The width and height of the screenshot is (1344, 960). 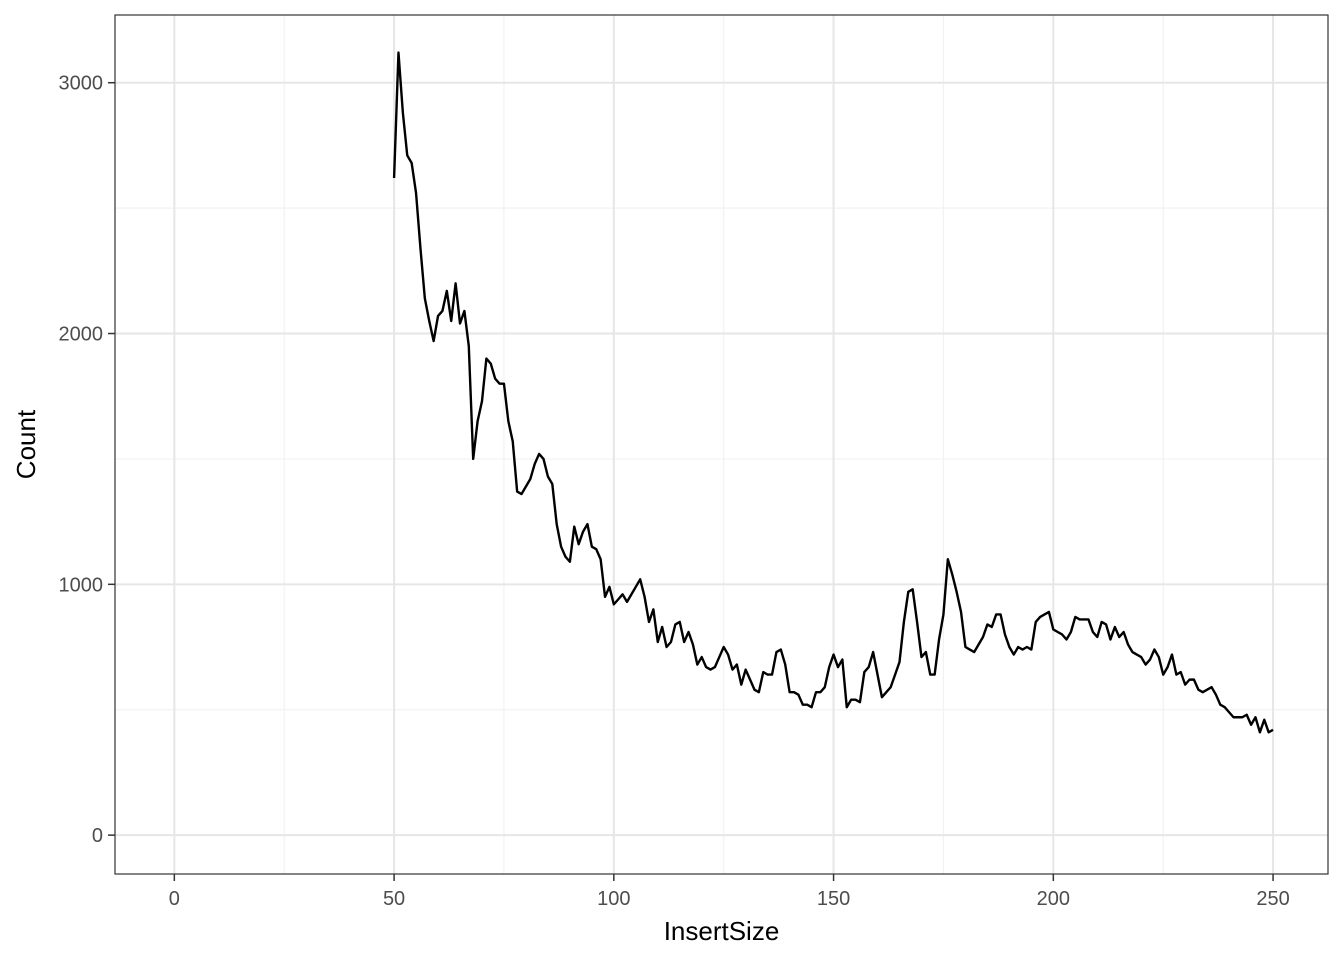 I want to click on x-axis-title: InsertSize, so click(x=722, y=931).